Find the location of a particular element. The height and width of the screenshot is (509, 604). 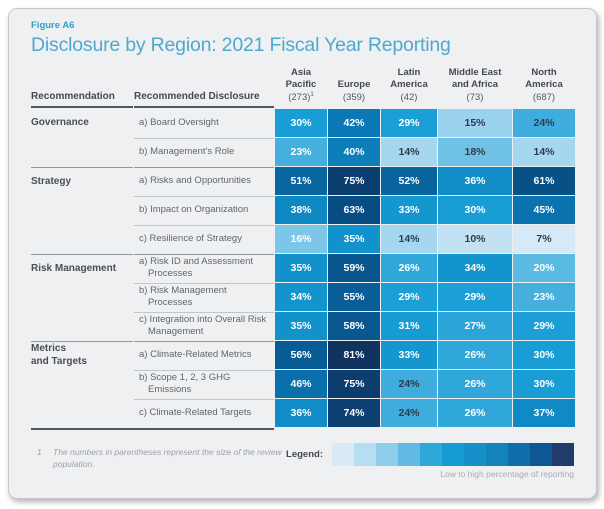

column-header-region: Latin America (42) is located at coordinates (409, 87).